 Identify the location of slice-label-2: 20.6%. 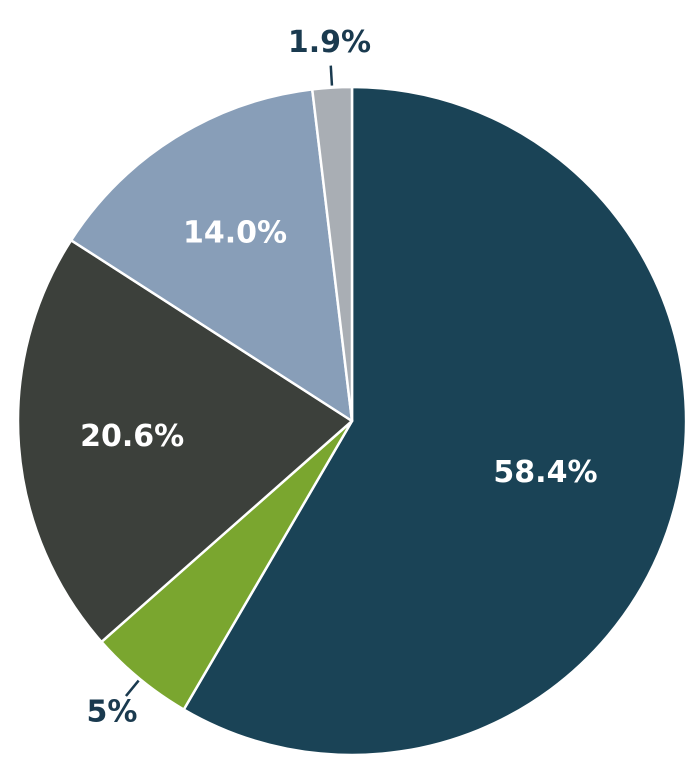
(132, 436).